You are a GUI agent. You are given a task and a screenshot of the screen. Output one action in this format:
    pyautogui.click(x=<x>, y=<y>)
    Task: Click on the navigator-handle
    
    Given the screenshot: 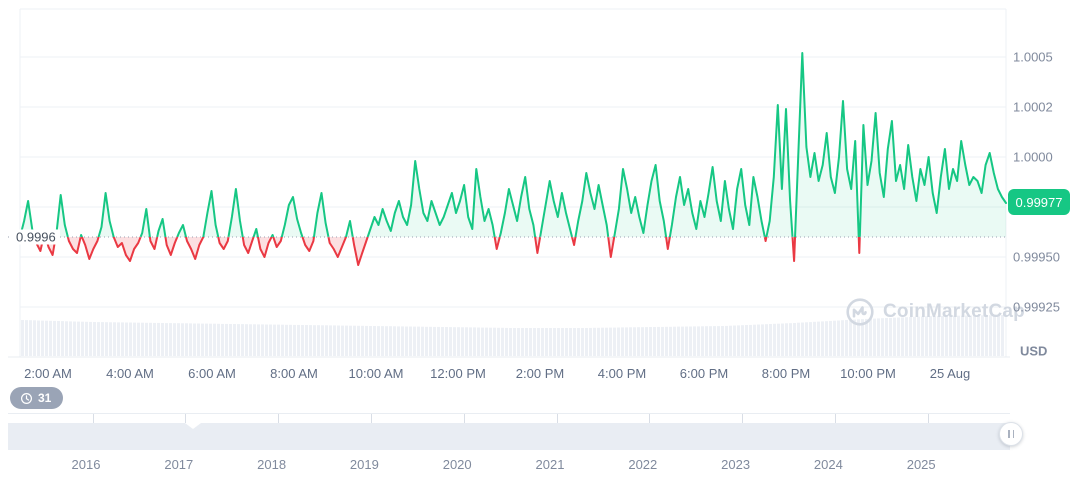 What is the action you would take?
    pyautogui.click(x=1011, y=434)
    